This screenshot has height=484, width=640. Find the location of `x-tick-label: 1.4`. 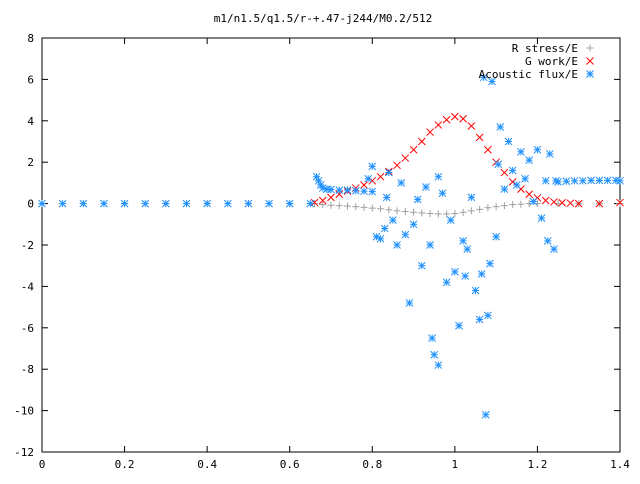

x-tick-label: 1.4 is located at coordinates (620, 464).